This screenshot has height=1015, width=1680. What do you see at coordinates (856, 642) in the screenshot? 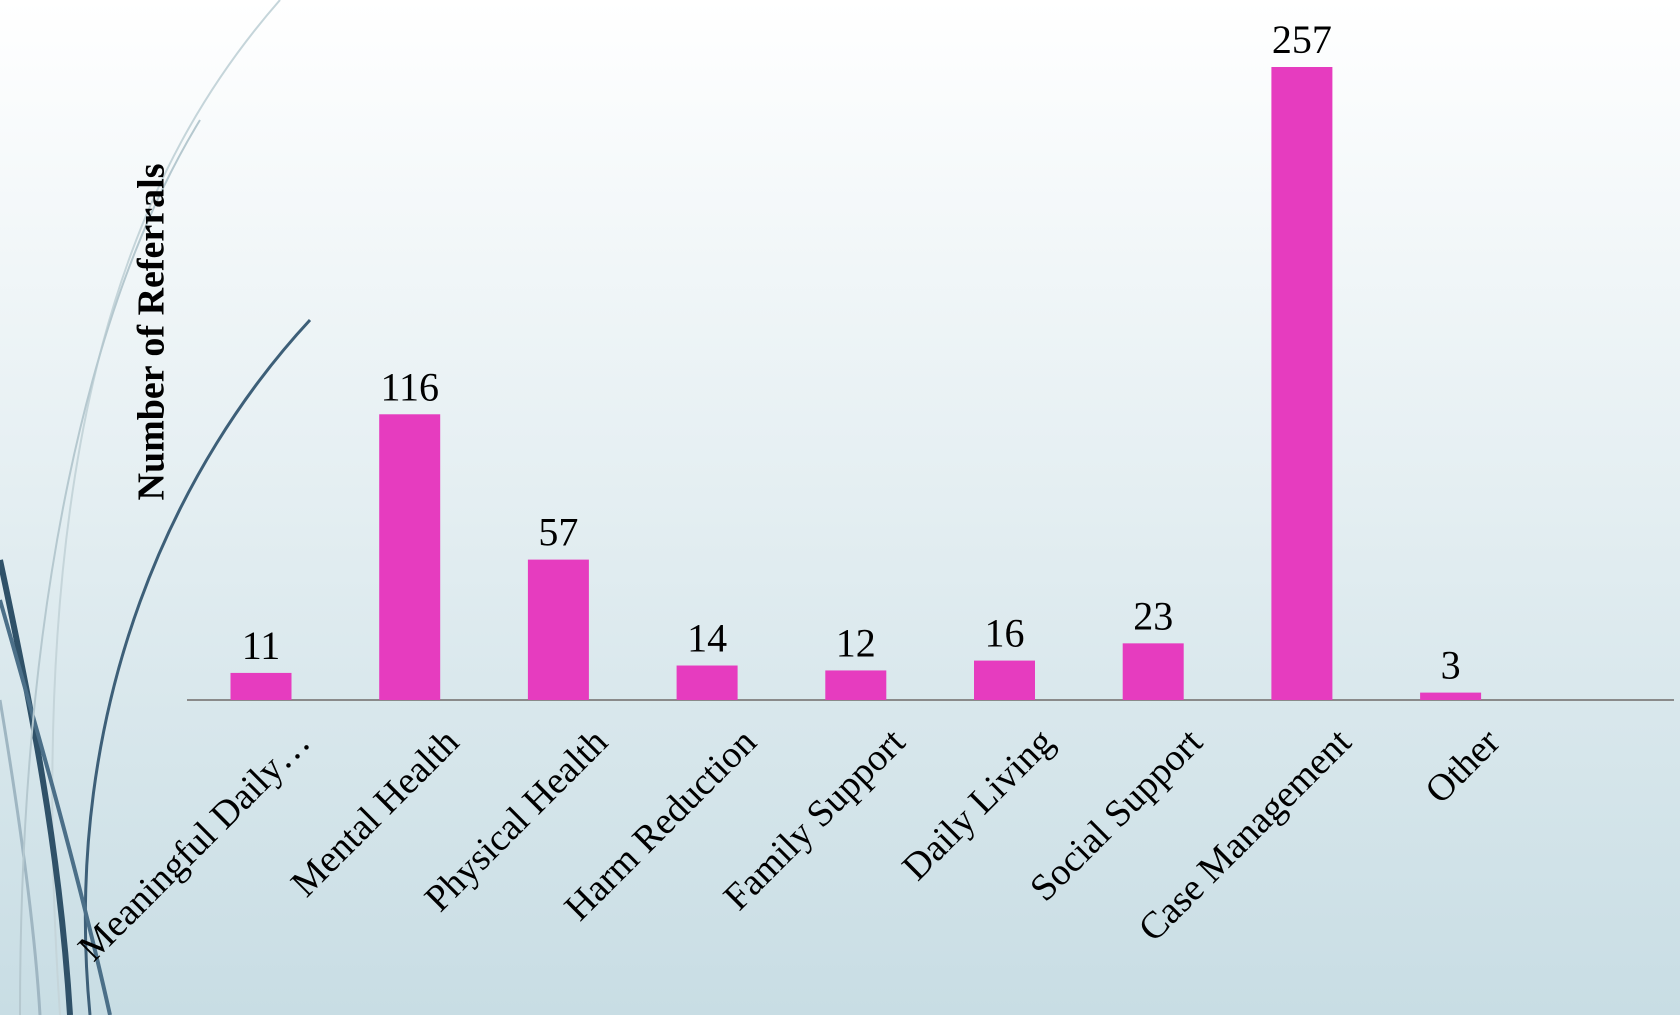
I see `value-label: 12` at bounding box center [856, 642].